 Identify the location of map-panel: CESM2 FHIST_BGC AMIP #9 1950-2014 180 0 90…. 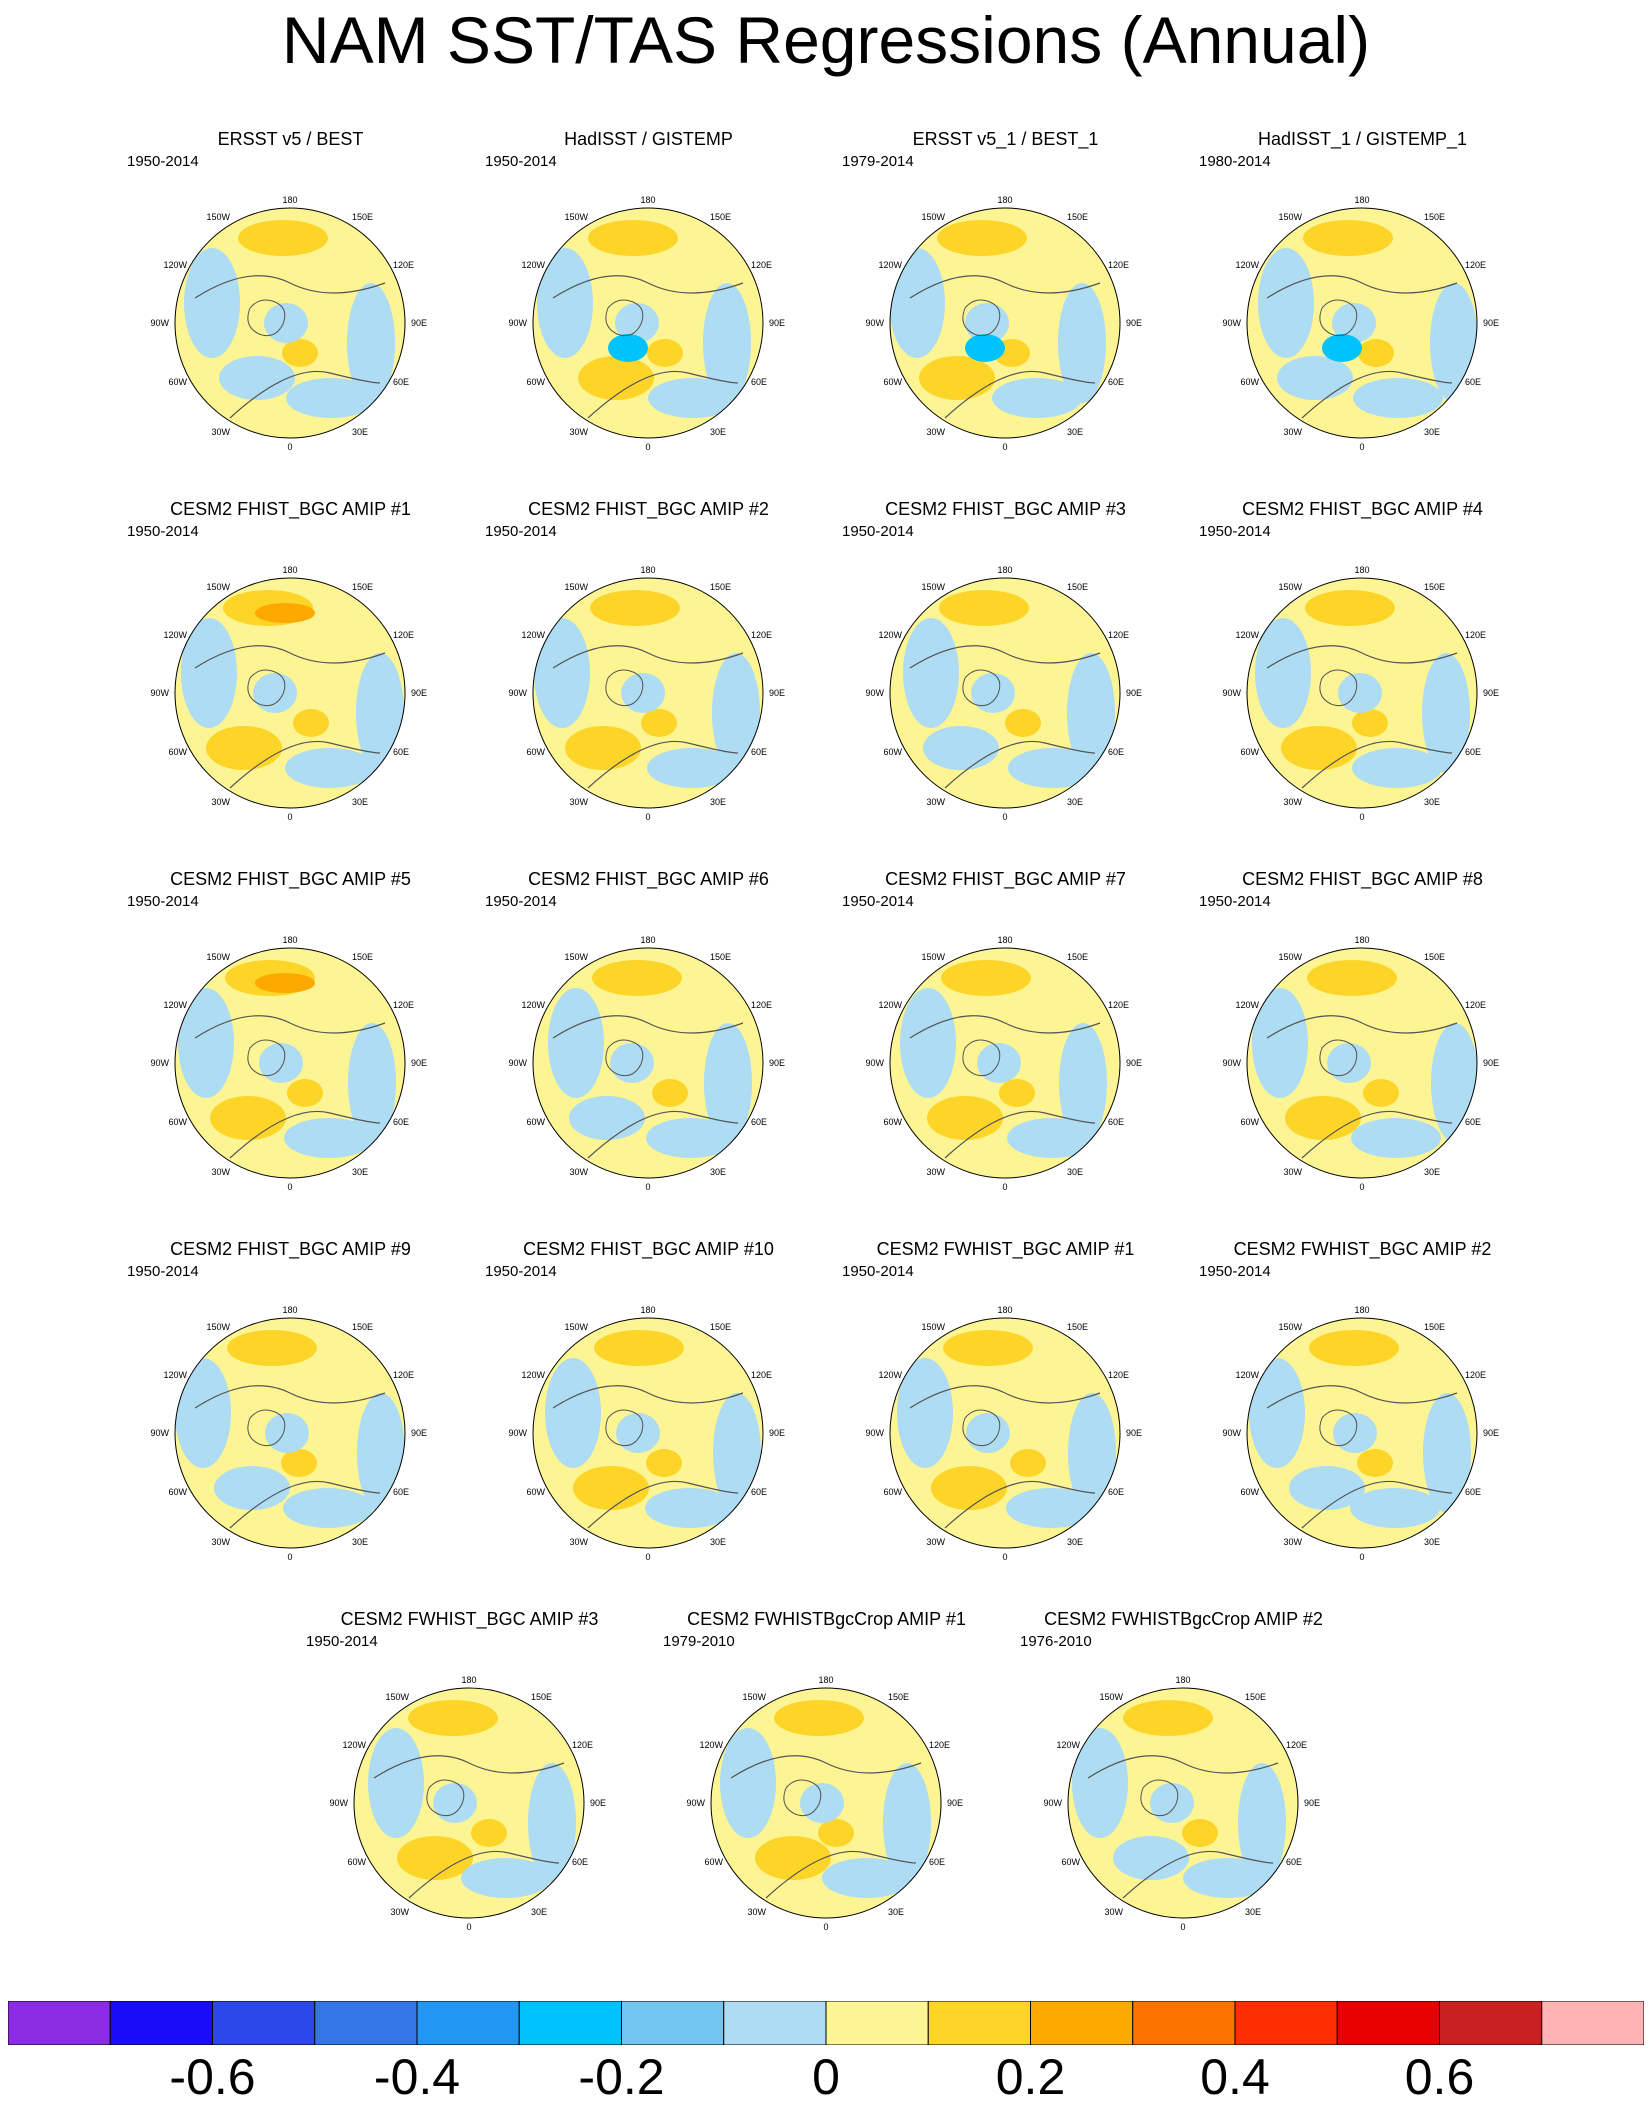
(290, 1418).